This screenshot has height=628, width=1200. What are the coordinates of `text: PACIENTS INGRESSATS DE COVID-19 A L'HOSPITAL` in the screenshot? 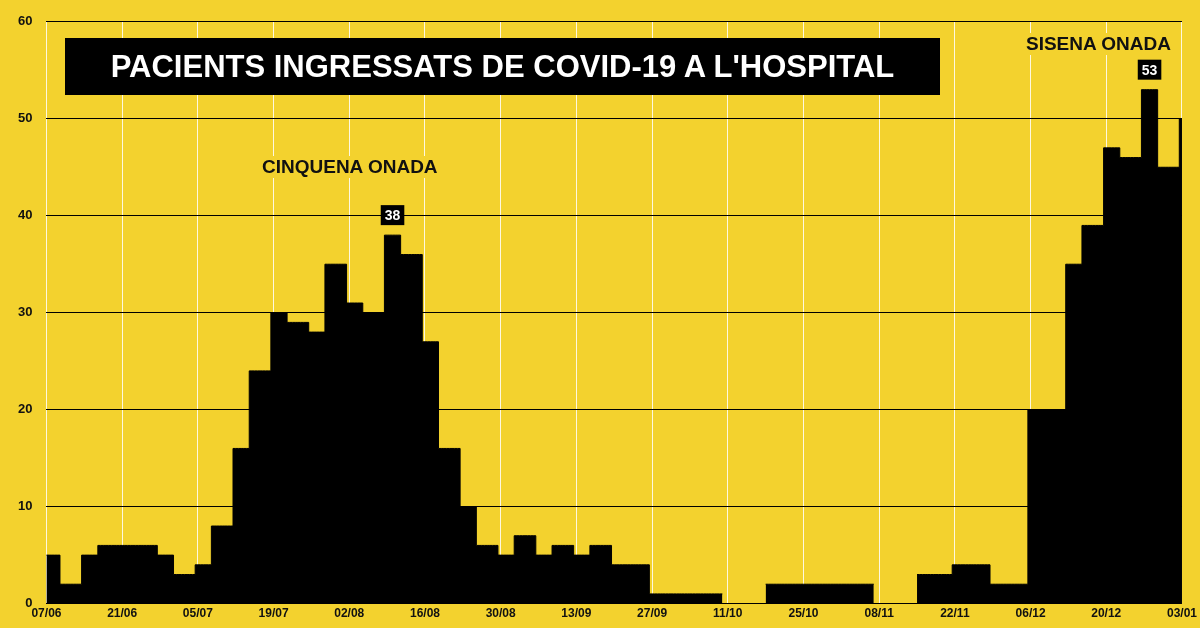 It's located at (502, 66).